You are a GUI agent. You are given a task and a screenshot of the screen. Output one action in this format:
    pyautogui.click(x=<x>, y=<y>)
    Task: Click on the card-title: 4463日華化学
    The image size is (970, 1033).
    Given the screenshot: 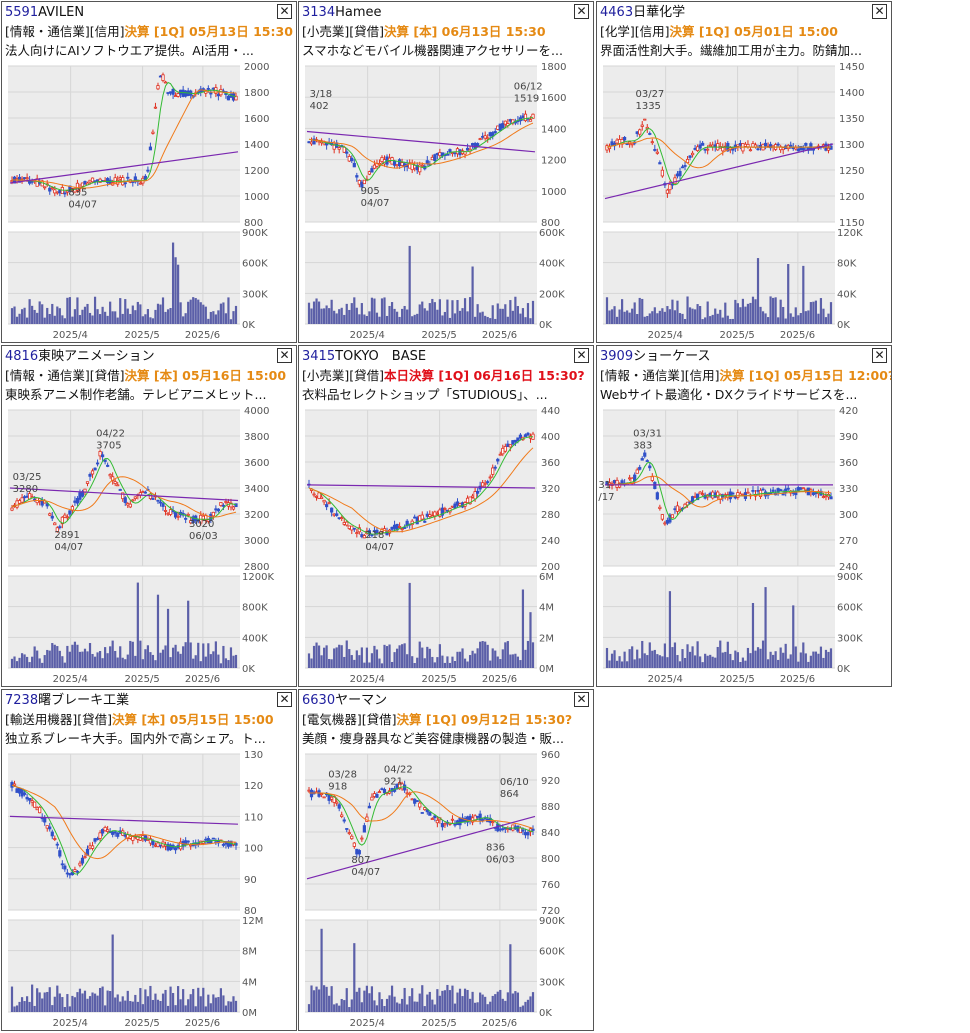 What is the action you would take?
    pyautogui.click(x=642, y=12)
    